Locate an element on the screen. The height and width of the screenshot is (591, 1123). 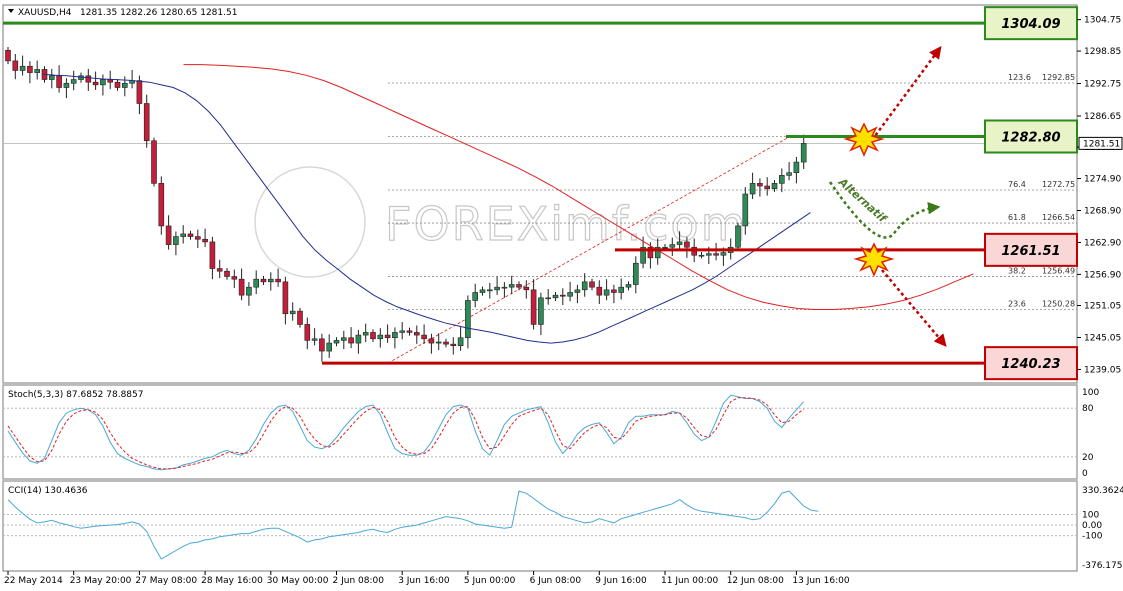
fibonacci-percent: 38.2 is located at coordinates (1017, 271).